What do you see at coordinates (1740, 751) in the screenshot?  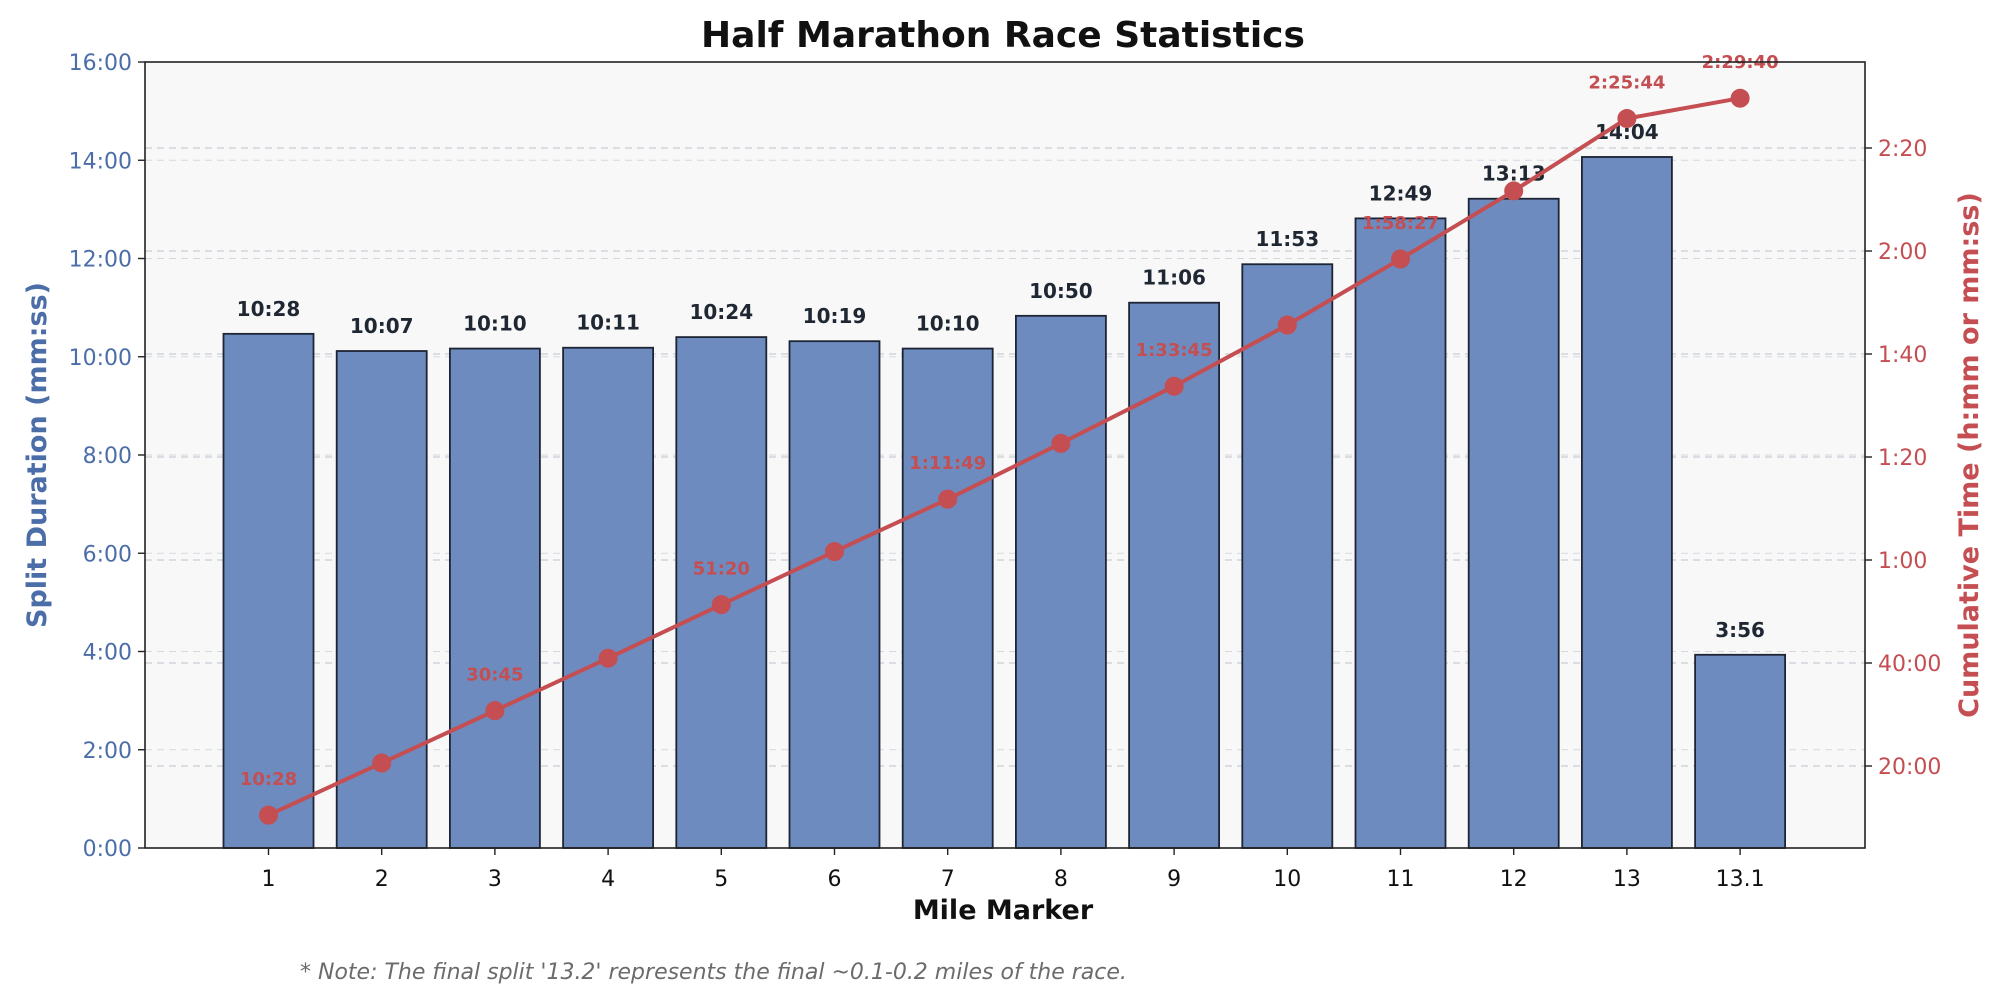 I see `bar-13.1` at bounding box center [1740, 751].